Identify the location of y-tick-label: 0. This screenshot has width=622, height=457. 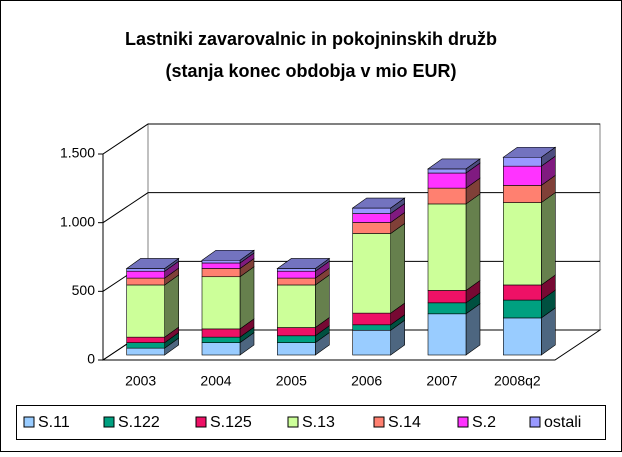
(91, 359).